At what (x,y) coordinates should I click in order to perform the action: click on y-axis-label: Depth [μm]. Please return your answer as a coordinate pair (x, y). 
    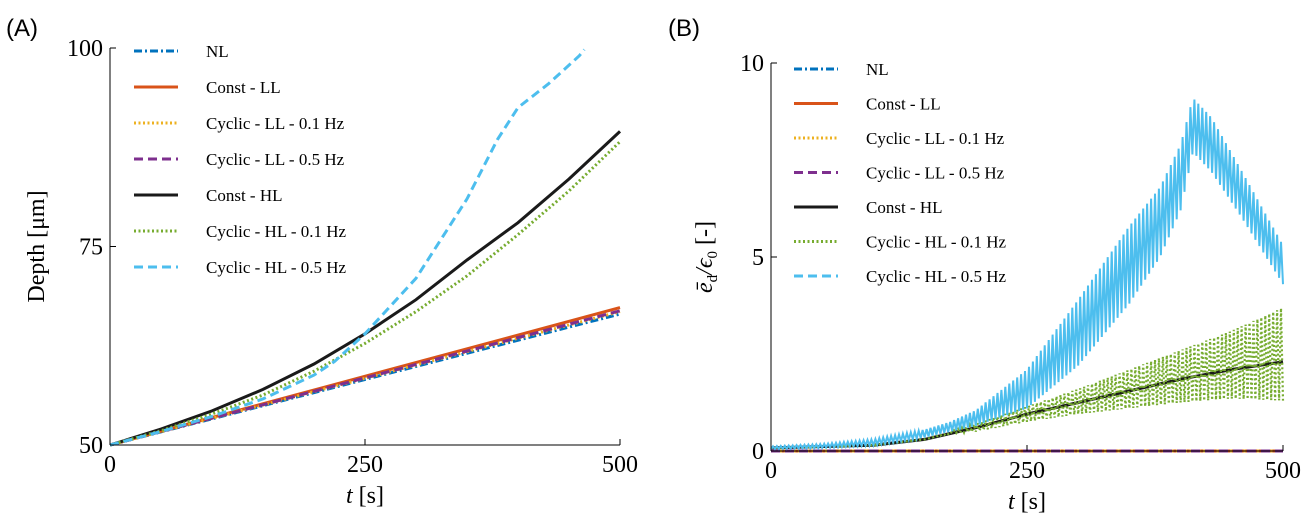
    Looking at the image, I should click on (37, 246).